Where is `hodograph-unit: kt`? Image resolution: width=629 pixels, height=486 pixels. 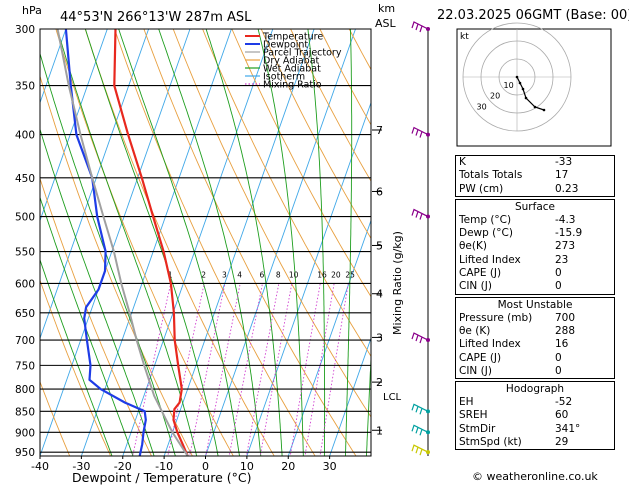 hodograph-unit: kt is located at coordinates (464, 37).